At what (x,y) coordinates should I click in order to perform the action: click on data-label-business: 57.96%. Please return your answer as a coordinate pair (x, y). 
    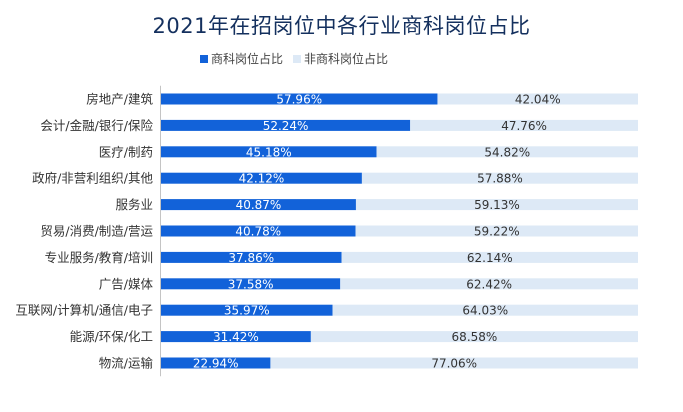
    Looking at the image, I should click on (299, 100).